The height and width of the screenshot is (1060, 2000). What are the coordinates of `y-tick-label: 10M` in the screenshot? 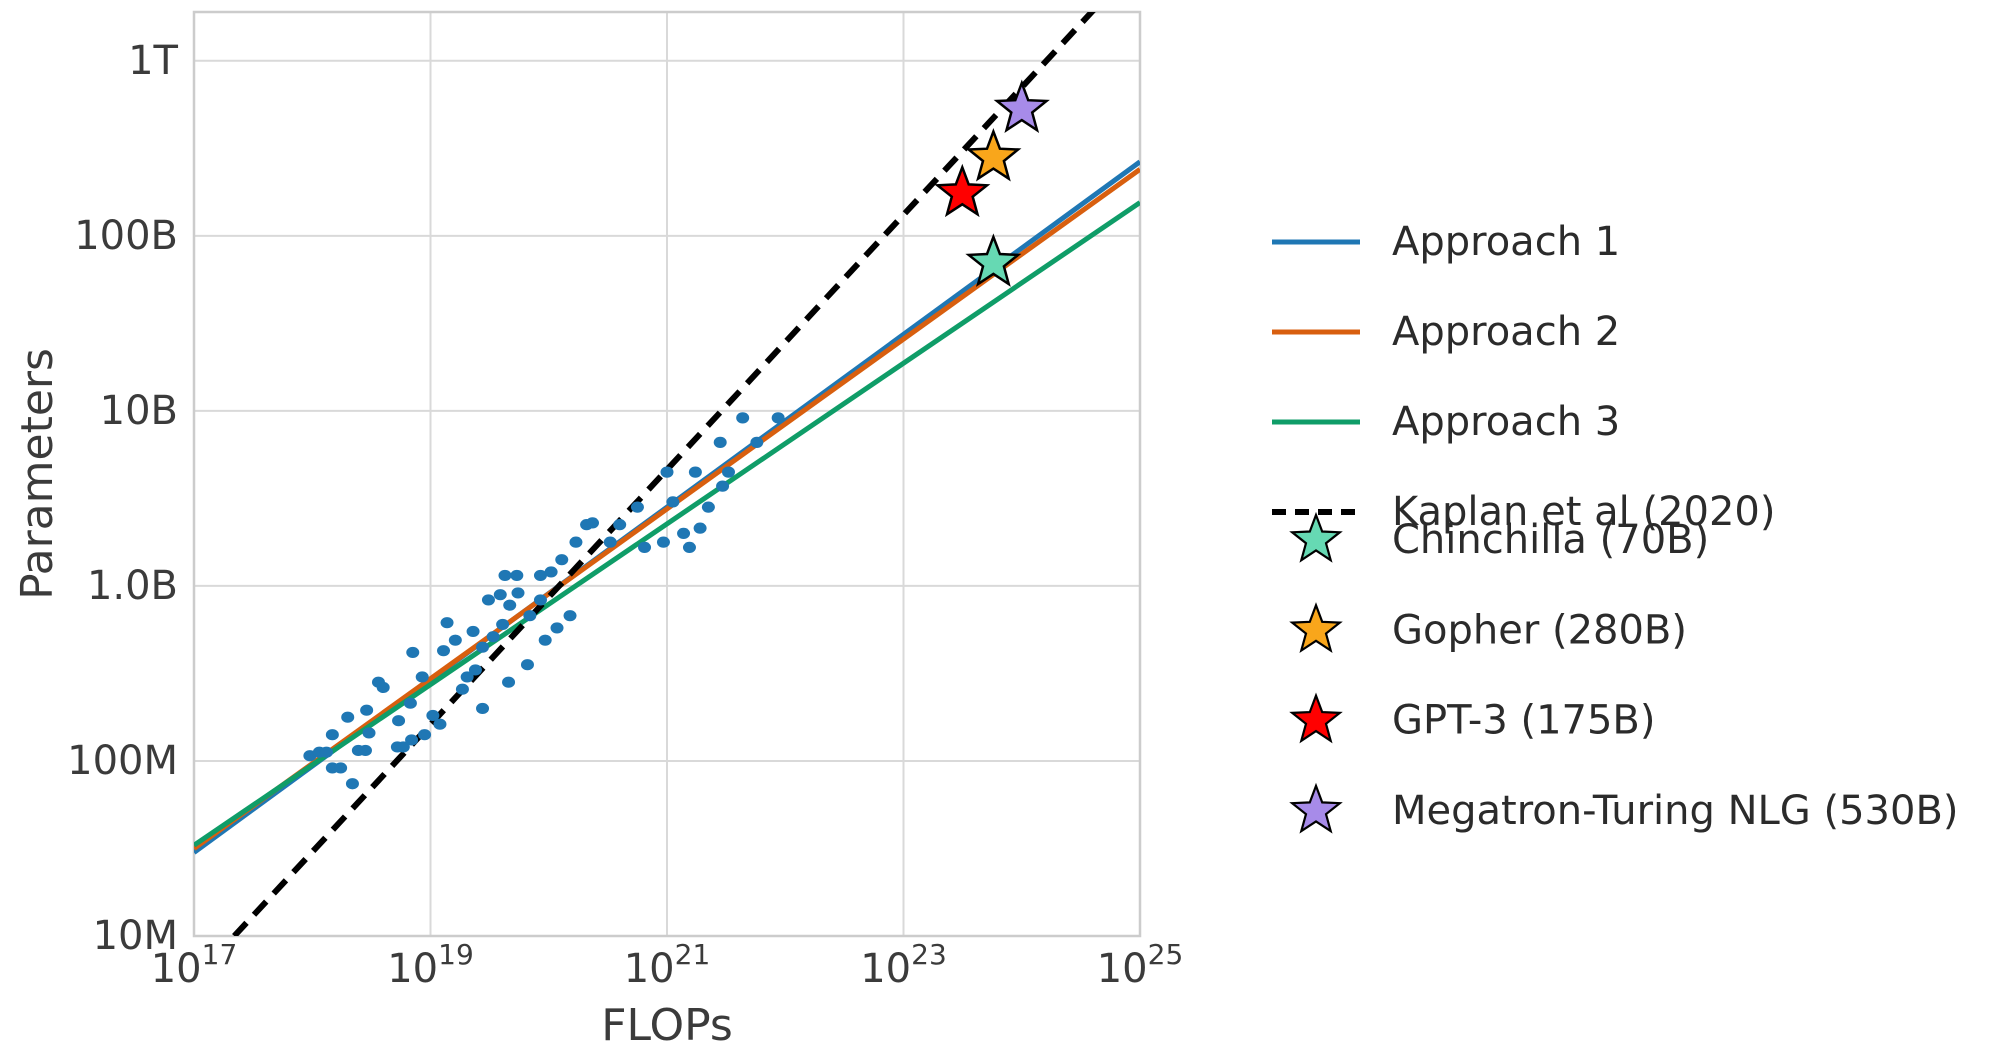 It's located at (135, 936).